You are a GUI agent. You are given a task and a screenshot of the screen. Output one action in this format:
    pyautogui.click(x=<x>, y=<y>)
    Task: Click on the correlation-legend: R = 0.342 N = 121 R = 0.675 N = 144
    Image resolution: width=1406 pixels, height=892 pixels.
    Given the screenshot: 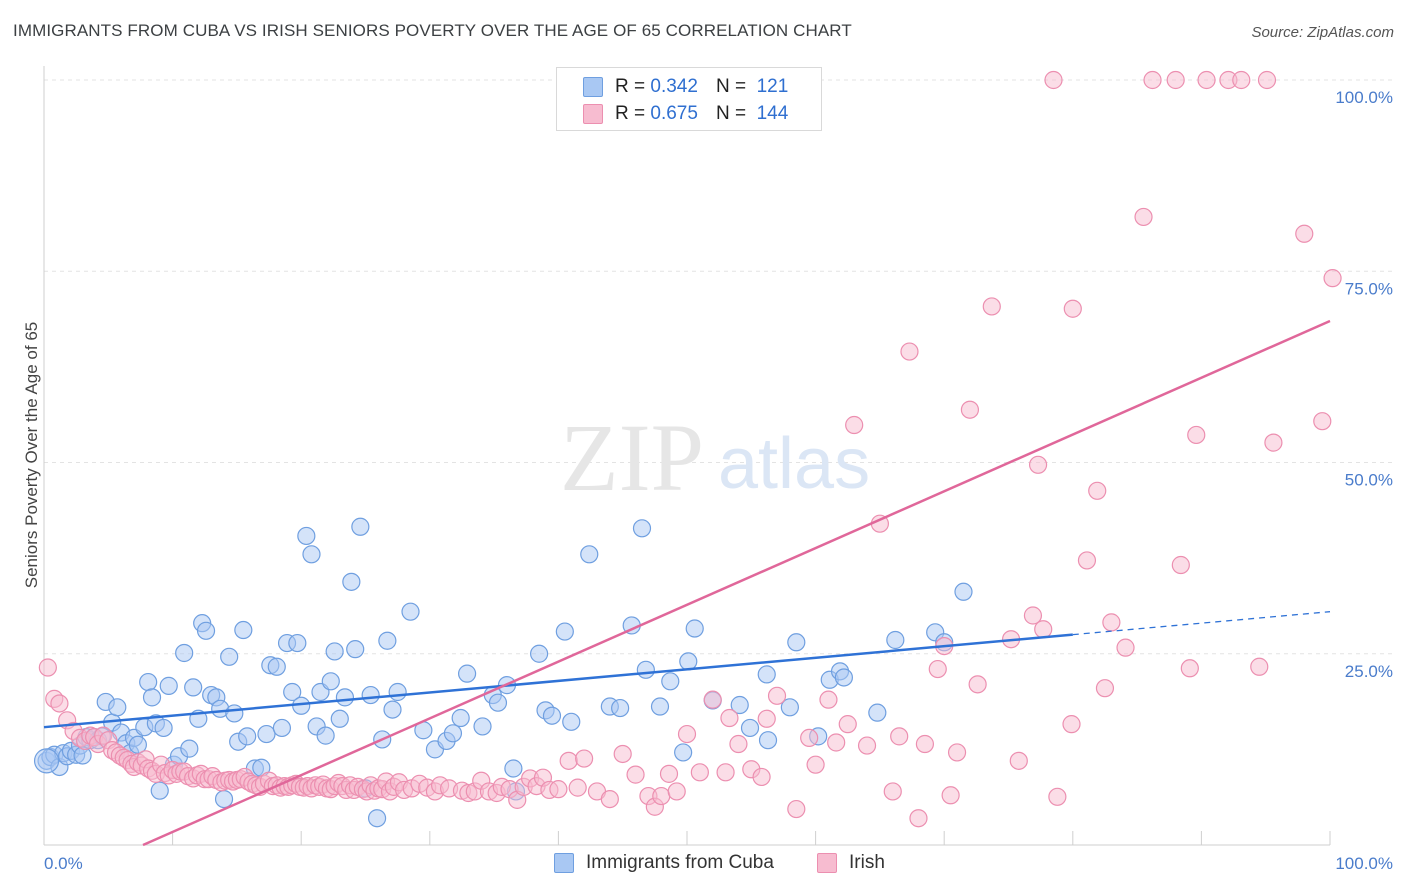 What is the action you would take?
    pyautogui.click(x=689, y=99)
    